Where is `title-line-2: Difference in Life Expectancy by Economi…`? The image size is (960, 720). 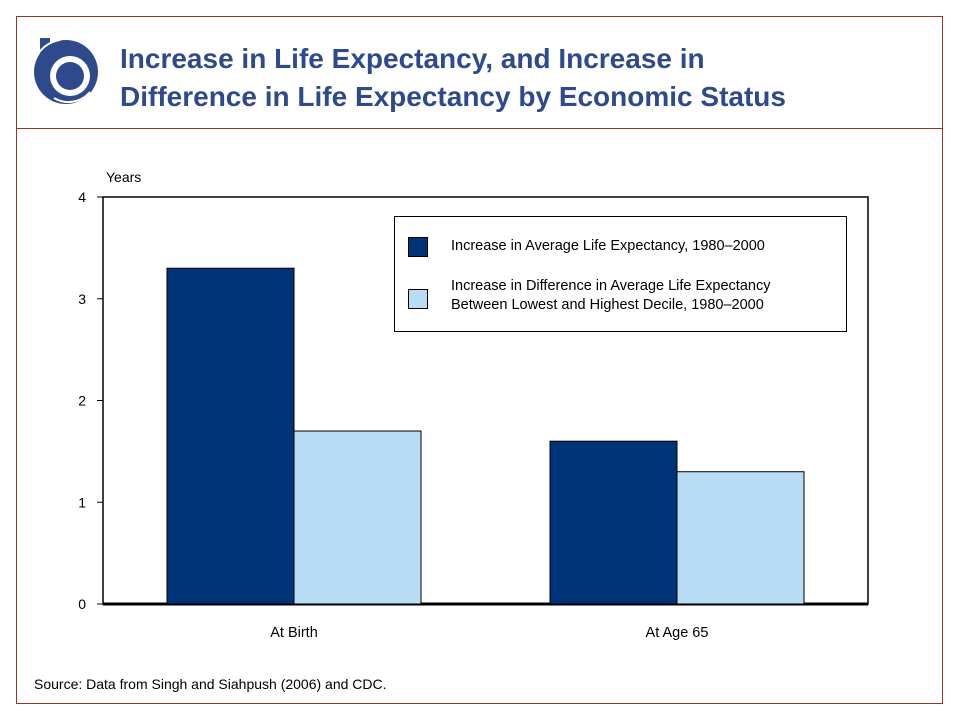
title-line-2: Difference in Life Expectancy by Economi… is located at coordinates (453, 96).